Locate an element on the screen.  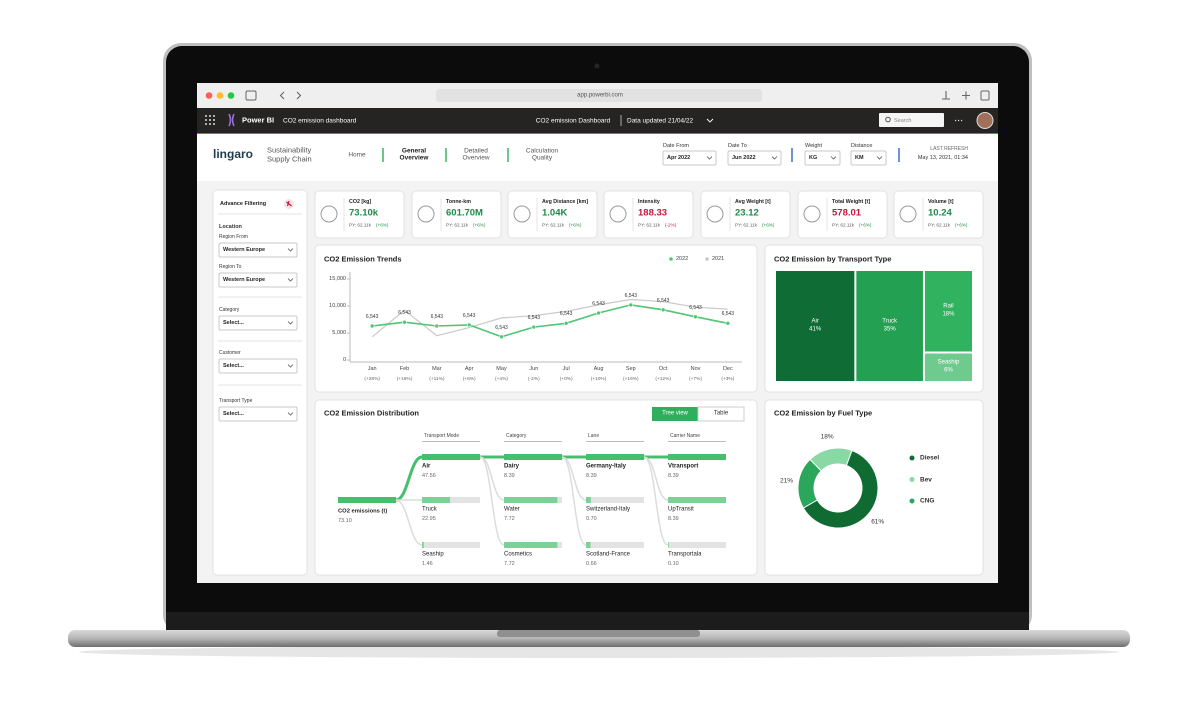
node-value: 7.72 is located at coordinates (509, 518).